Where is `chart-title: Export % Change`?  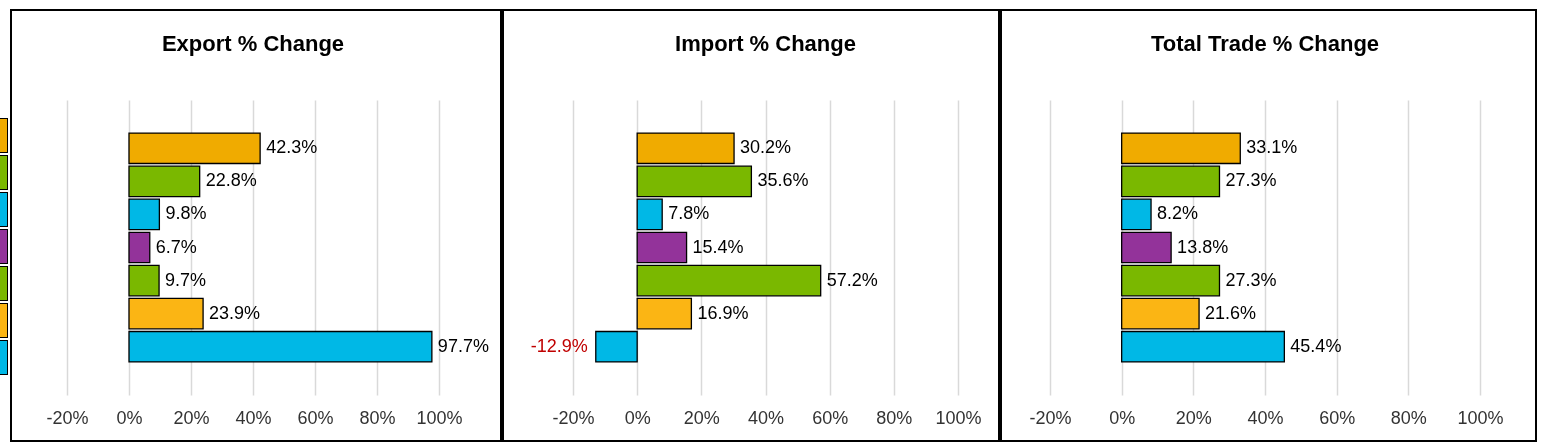 chart-title: Export % Change is located at coordinates (253, 43).